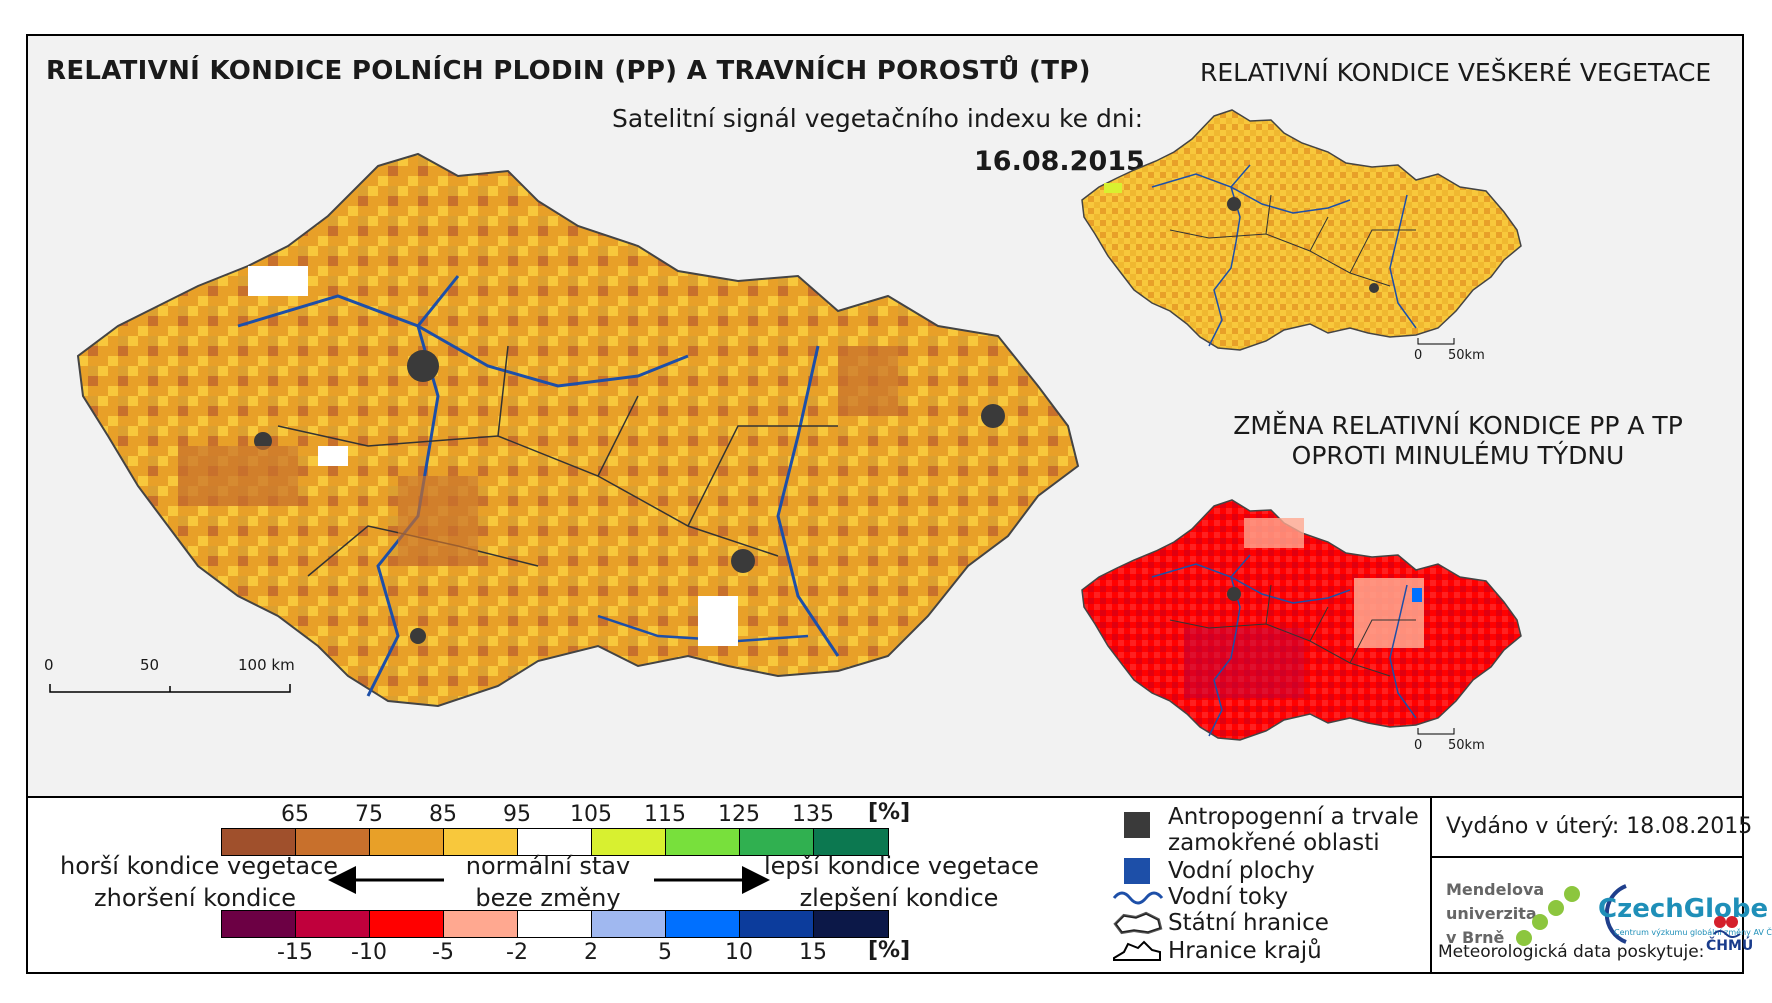 Image resolution: width=1772 pixels, height=1003 pixels. What do you see at coordinates (1491, 913) in the screenshot?
I see `mendel-line-2: univerzita` at bounding box center [1491, 913].